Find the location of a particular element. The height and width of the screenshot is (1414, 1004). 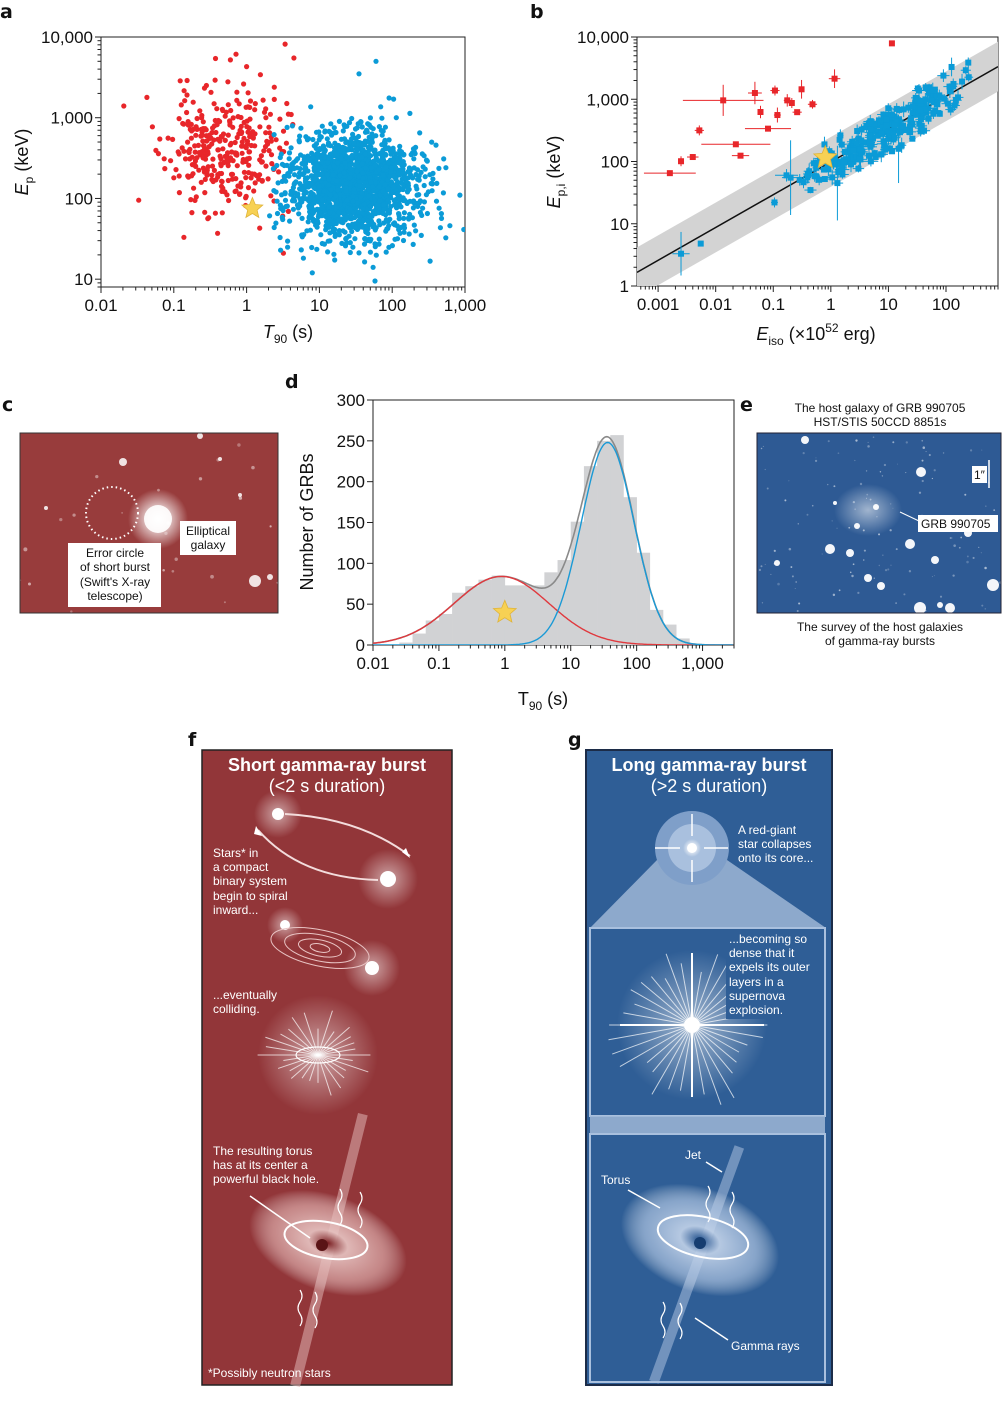

y-tick-label: 0 is located at coordinates (360, 645).